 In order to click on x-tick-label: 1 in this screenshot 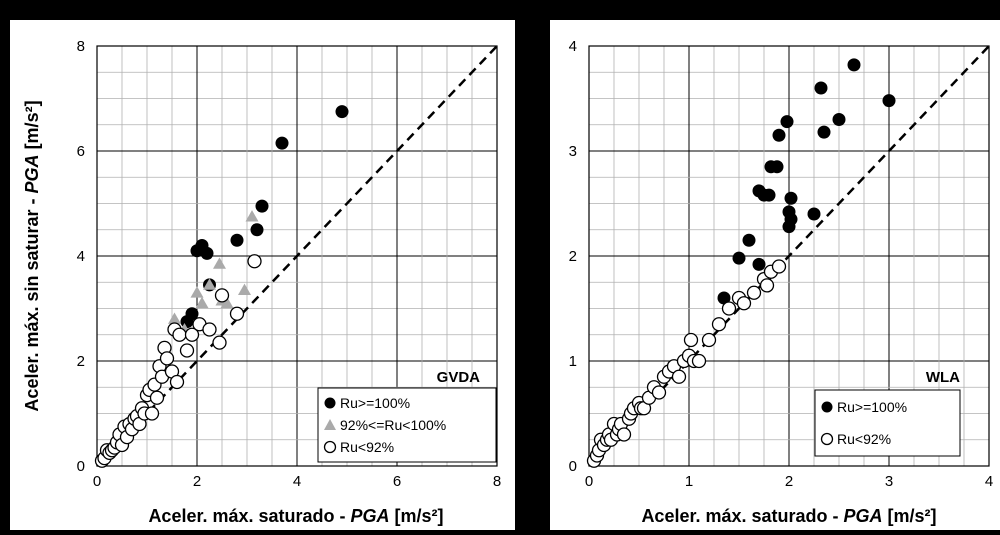, I will do `click(689, 481)`.